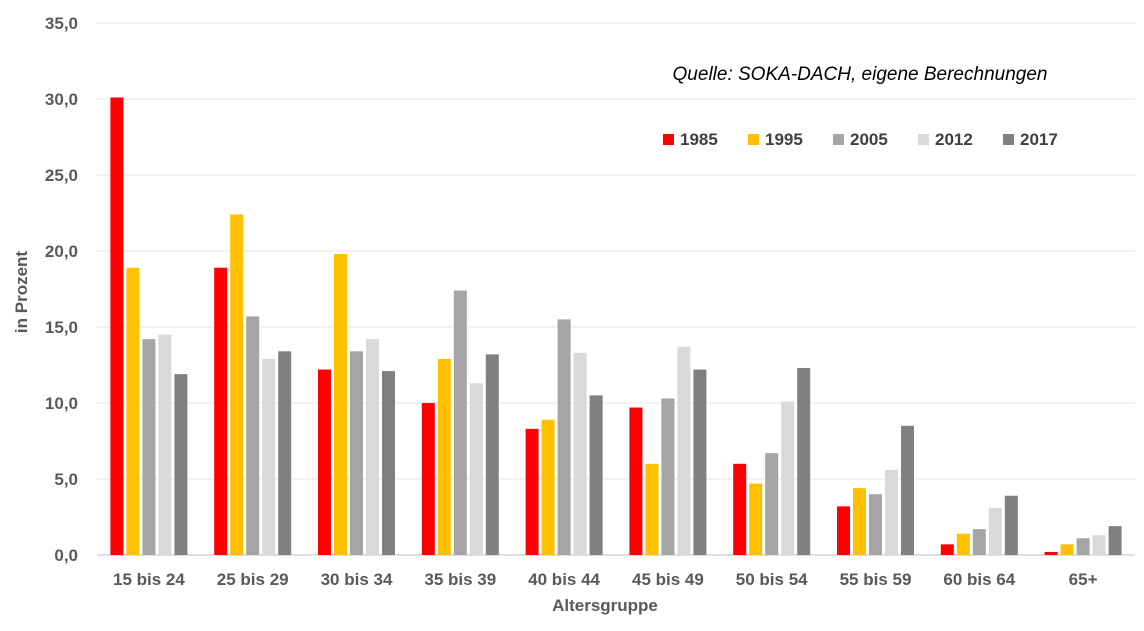 This screenshot has height=631, width=1144. What do you see at coordinates (61, 289) in the screenshot?
I see `y-axis-ticks: 0,0 5,0 10,0 15,0 20,0 25,0 30,0 35,0` at bounding box center [61, 289].